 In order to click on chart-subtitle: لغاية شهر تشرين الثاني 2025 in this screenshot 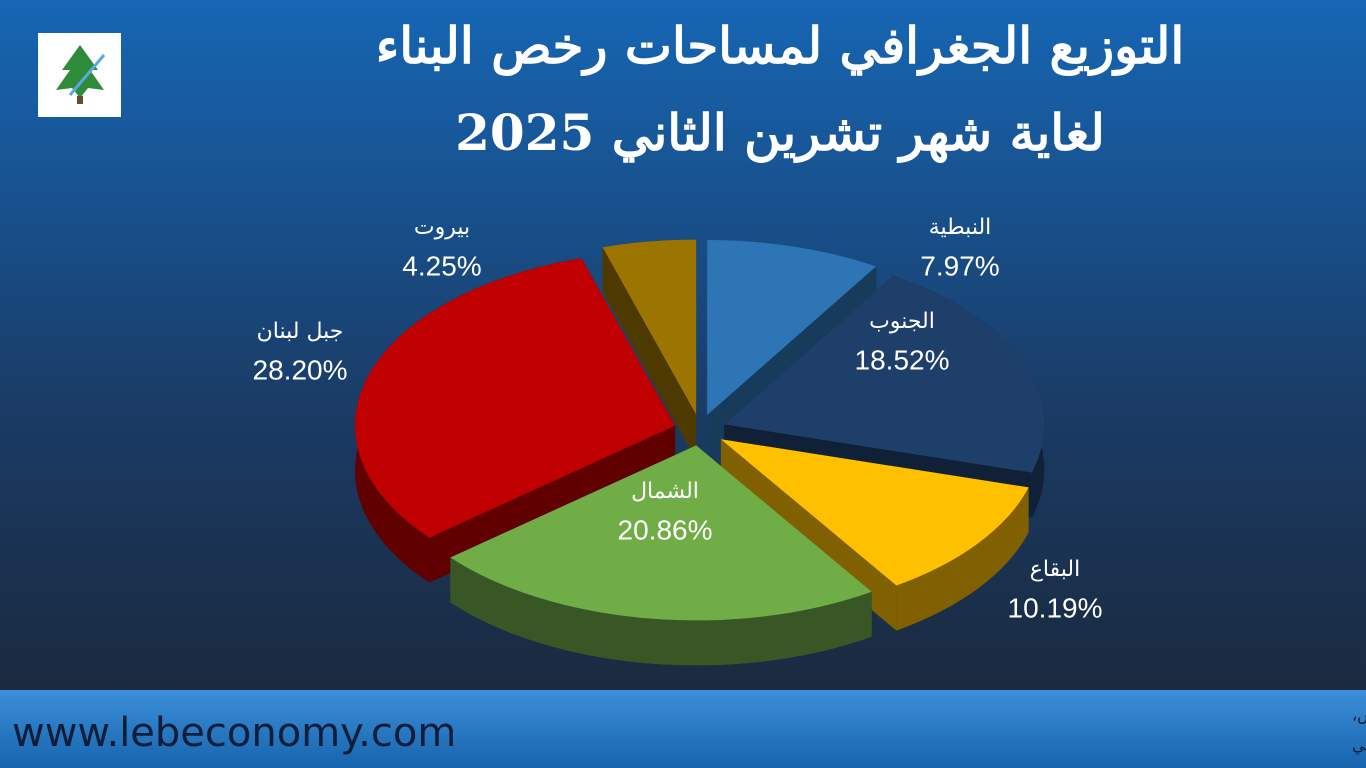, I will do `click(780, 133)`.